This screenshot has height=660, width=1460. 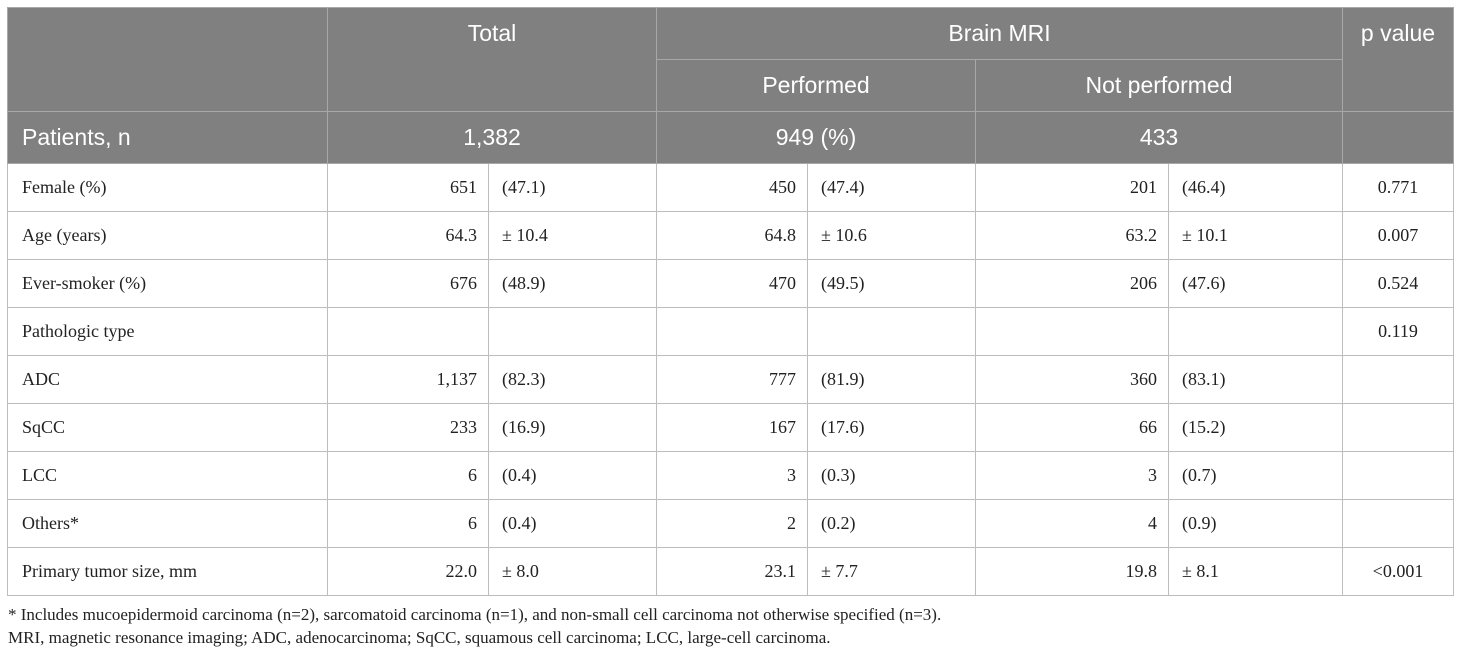 What do you see at coordinates (572, 235) in the screenshot?
I see `total-detail: ± 10.4` at bounding box center [572, 235].